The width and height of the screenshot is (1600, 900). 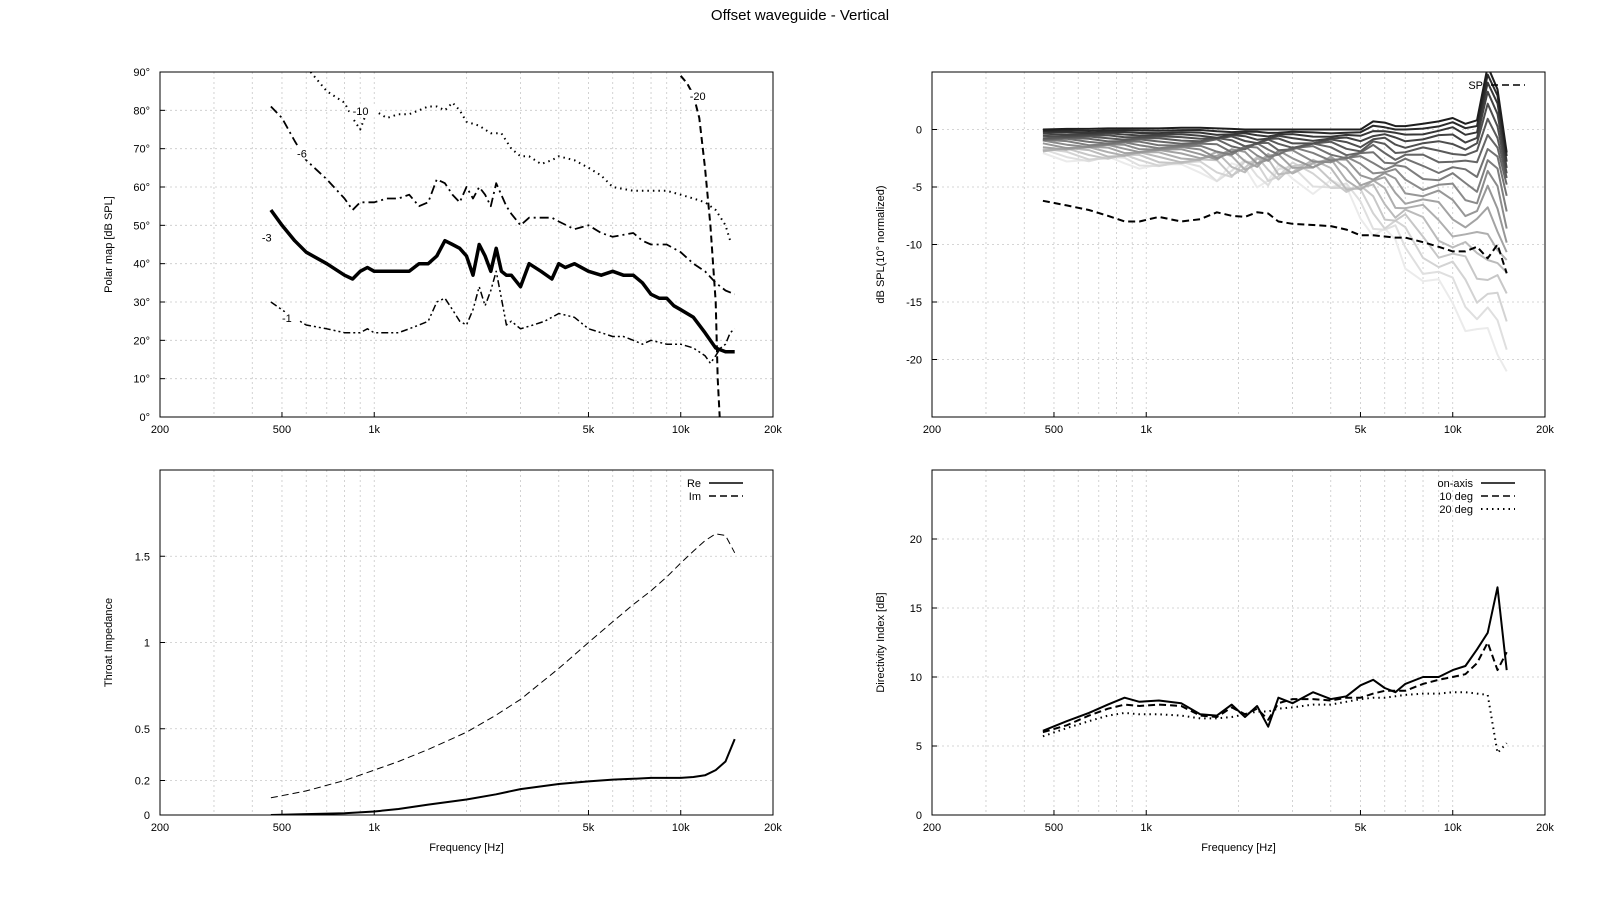 What do you see at coordinates (1475, 86) in the screenshot?
I see `legend-label: SP` at bounding box center [1475, 86].